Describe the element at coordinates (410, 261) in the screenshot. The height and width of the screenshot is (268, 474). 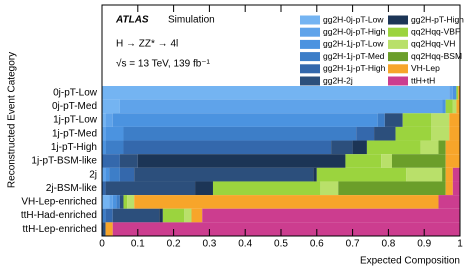
I see `x-axis-title: Expected Composition` at that location.